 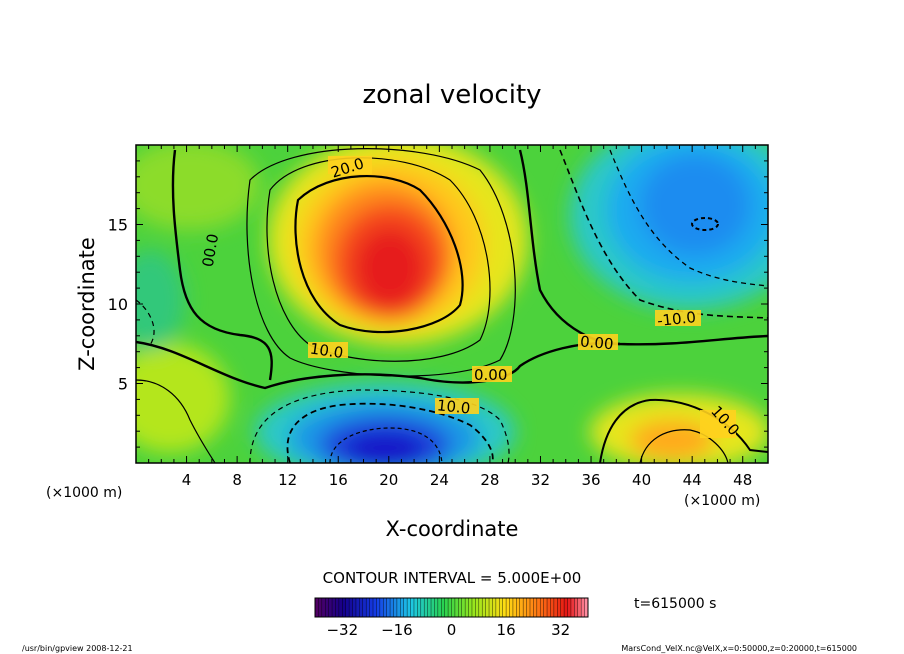 What do you see at coordinates (590, 480) in the screenshot?
I see `x-tick-label: 36` at bounding box center [590, 480].